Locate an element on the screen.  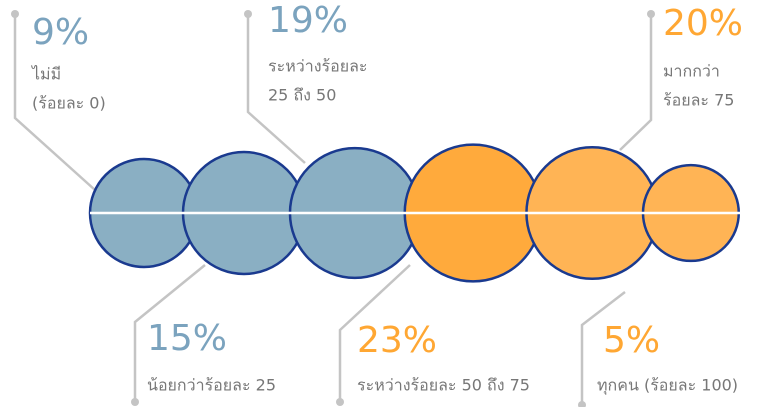
category-label: ทุกคน (ร้อยละ 100) is located at coordinates (667, 386).